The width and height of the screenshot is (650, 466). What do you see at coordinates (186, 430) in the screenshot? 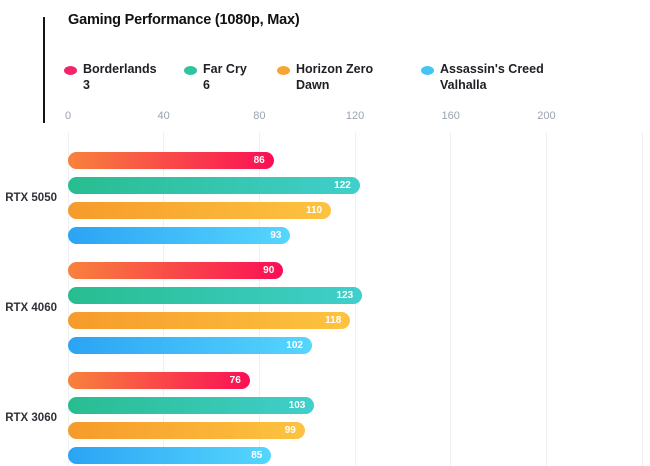
I see `bar-horizon-zero-dawn: 99` at bounding box center [186, 430].